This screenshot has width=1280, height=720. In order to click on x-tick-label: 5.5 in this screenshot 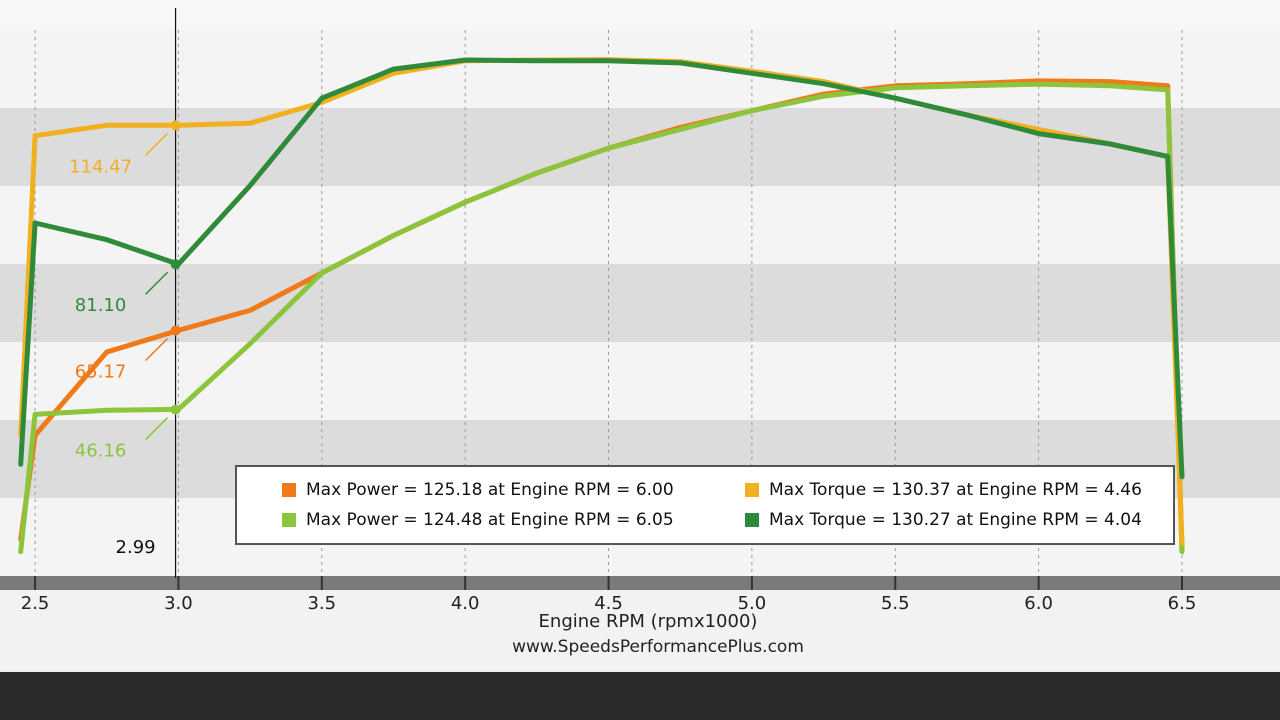, I will do `click(895, 603)`.